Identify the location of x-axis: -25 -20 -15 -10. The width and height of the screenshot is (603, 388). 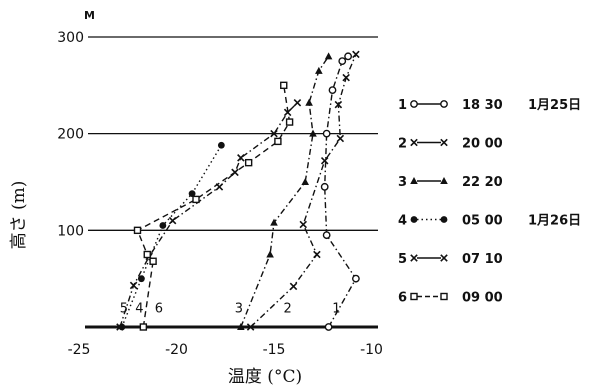
(225, 350).